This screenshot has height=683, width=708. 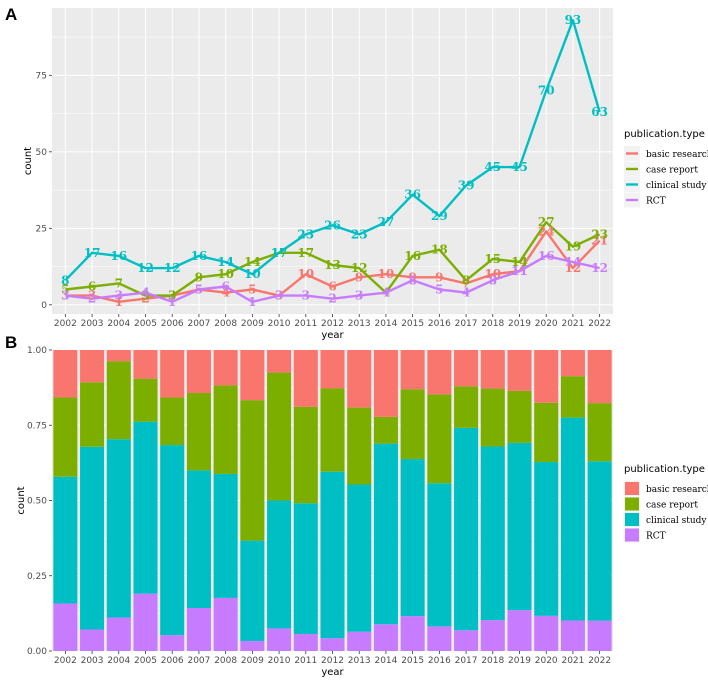 What do you see at coordinates (225, 293) in the screenshot?
I see `data-label-basic-research: 4` at bounding box center [225, 293].